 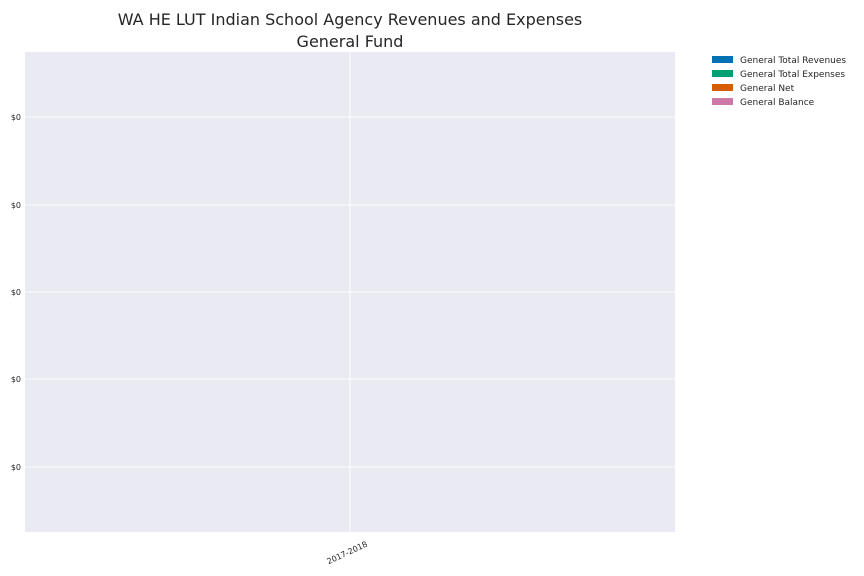 What do you see at coordinates (350, 41) in the screenshot?
I see `chart-title-line2: General Fund` at bounding box center [350, 41].